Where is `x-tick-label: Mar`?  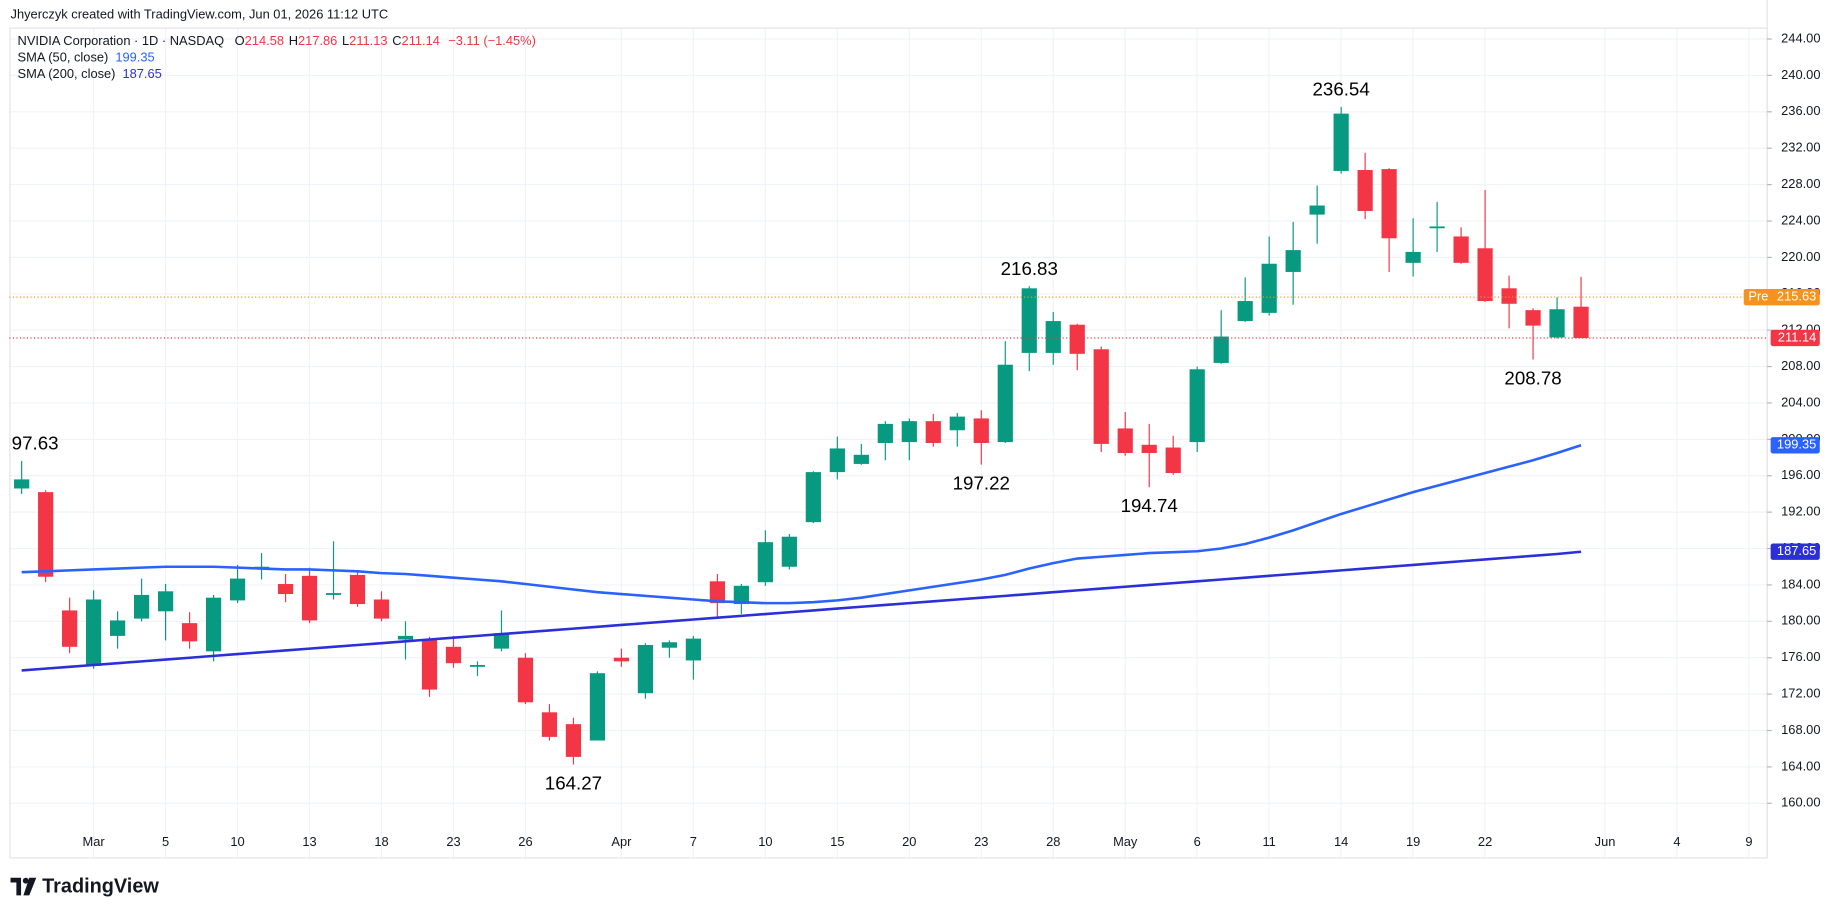 x-tick-label: Mar is located at coordinates (94, 841).